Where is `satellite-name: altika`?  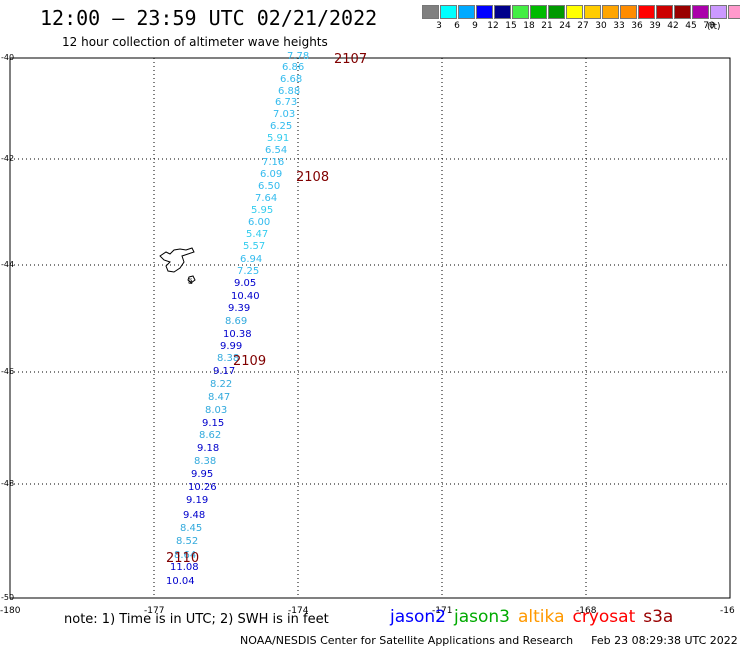
satellite-name: altika is located at coordinates (541, 617).